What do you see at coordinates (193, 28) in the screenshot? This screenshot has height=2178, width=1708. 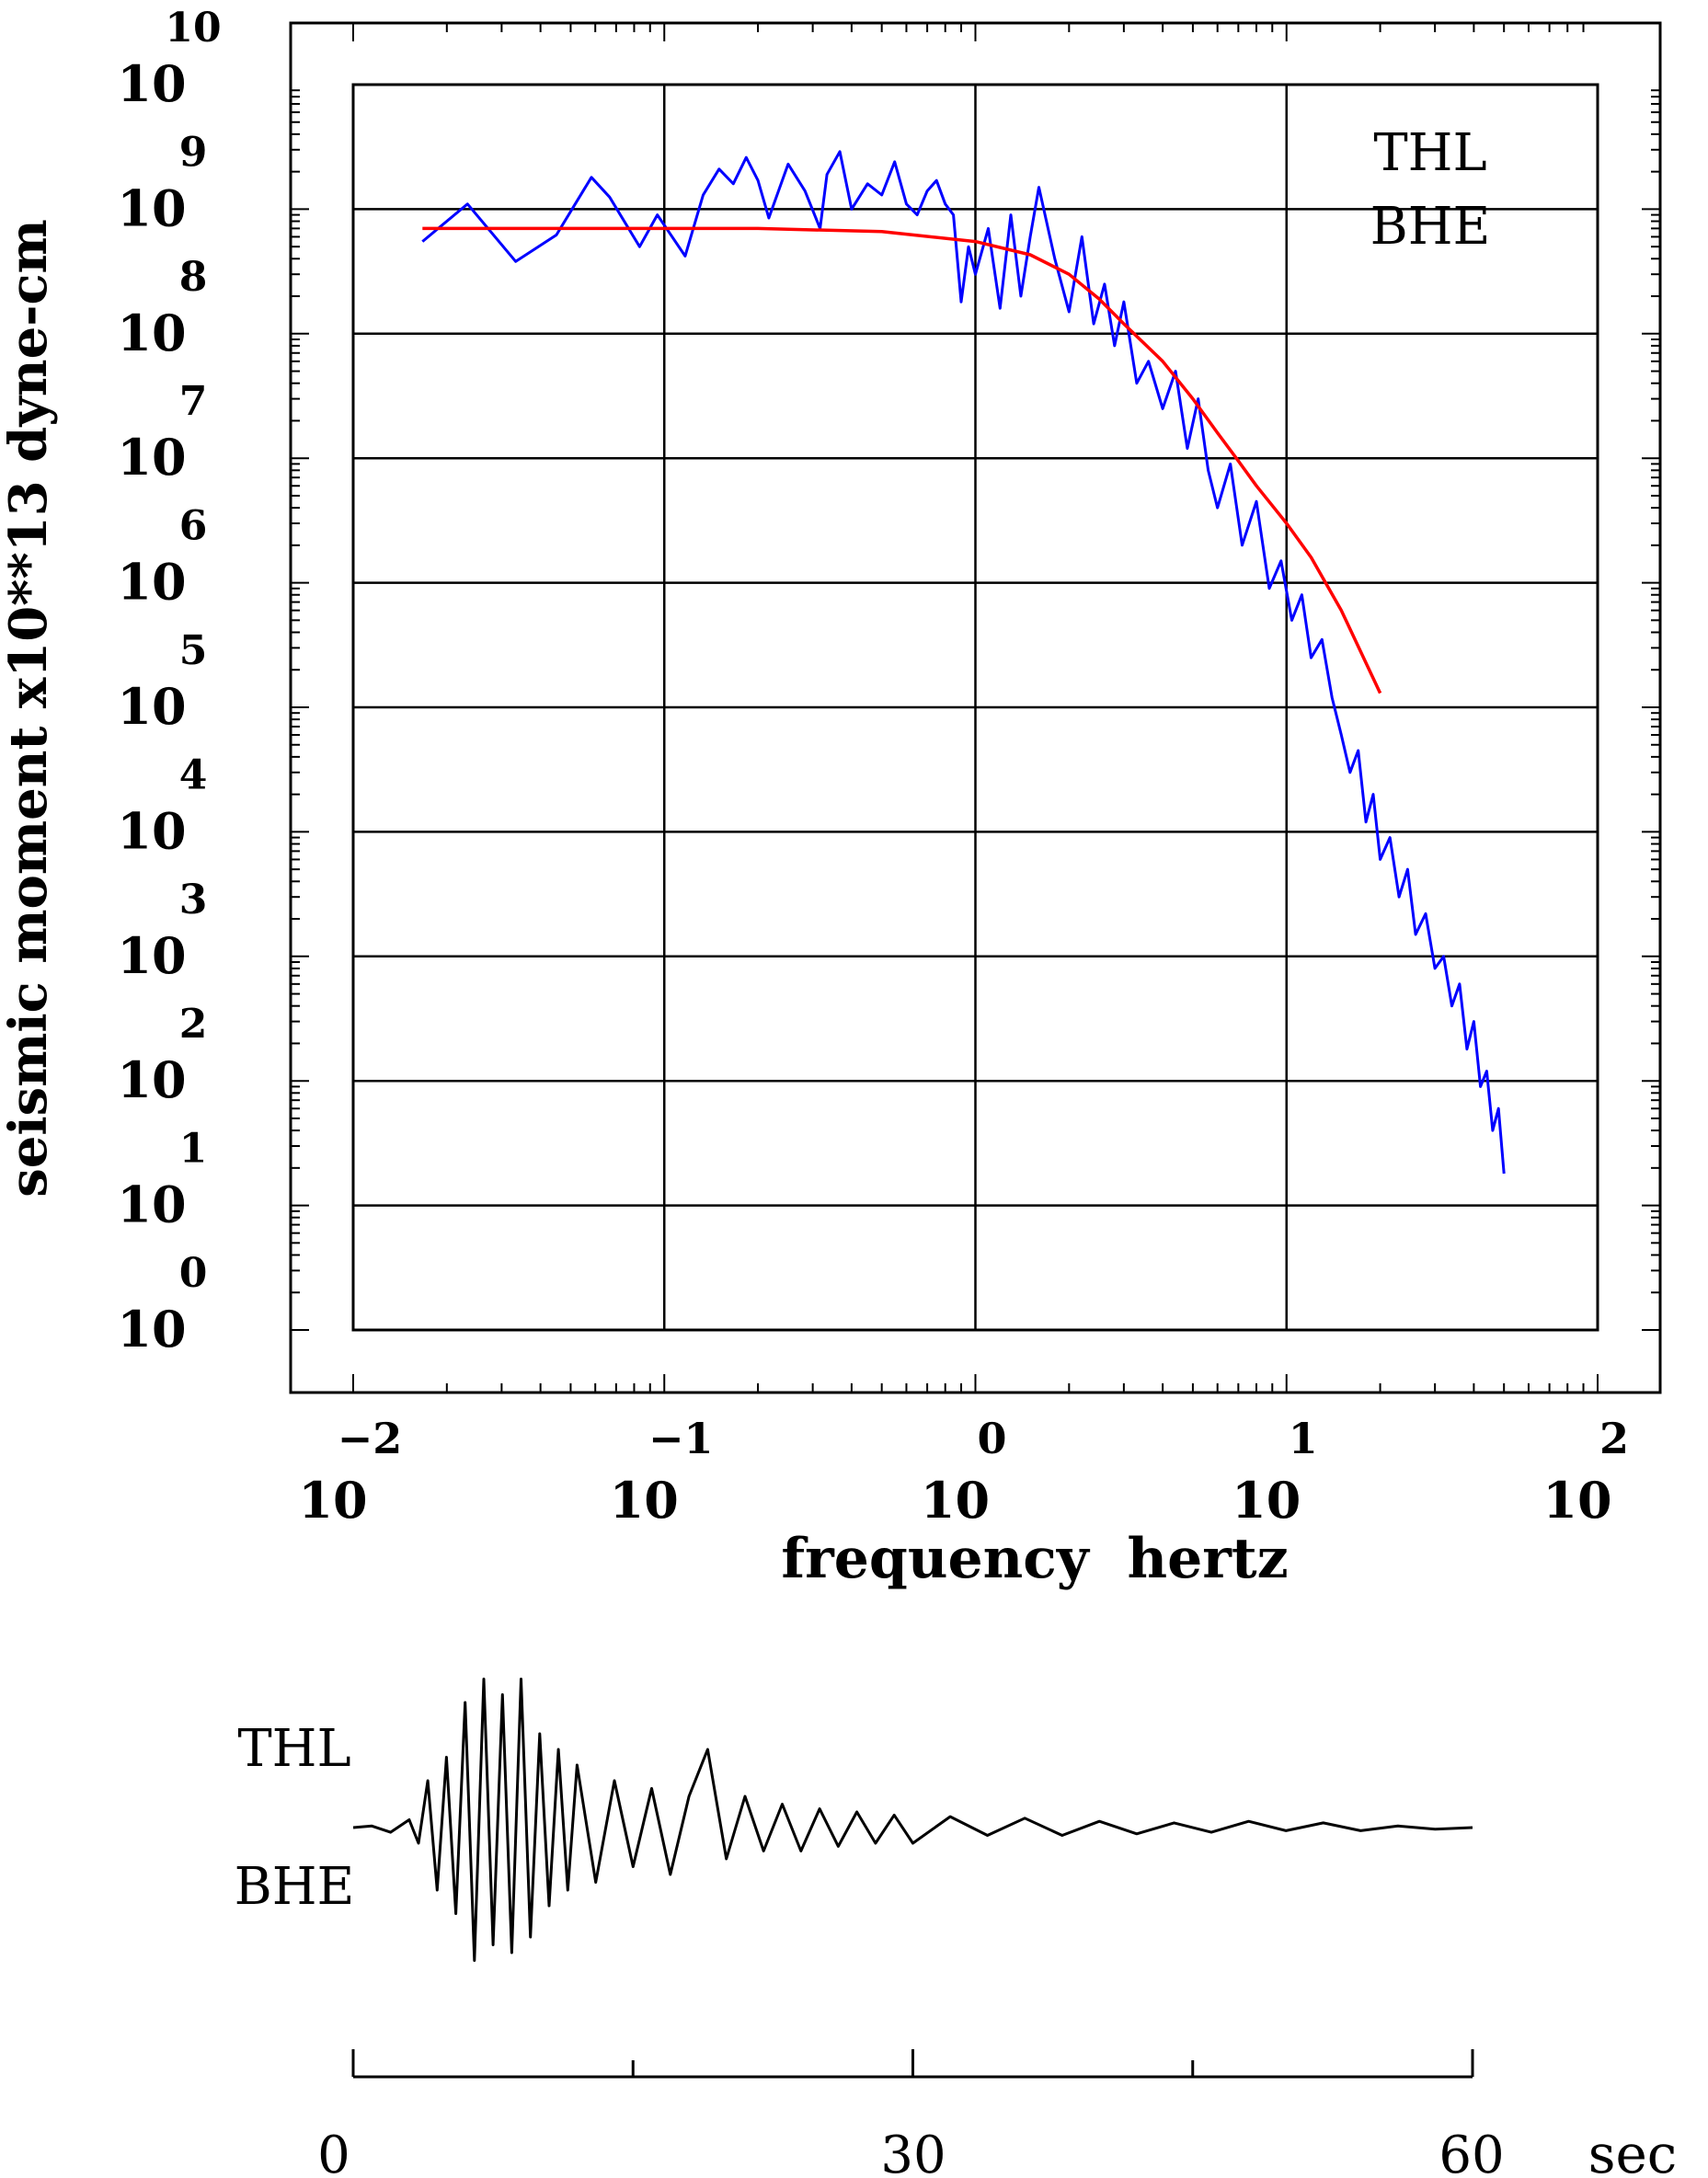 I see `y-tick-label-exponent: 10` at bounding box center [193, 28].